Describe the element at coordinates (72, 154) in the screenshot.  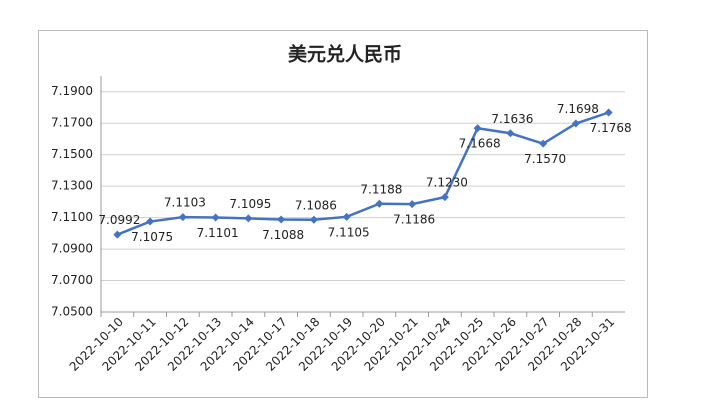
I see `y-tick-label: 7.1500` at that location.